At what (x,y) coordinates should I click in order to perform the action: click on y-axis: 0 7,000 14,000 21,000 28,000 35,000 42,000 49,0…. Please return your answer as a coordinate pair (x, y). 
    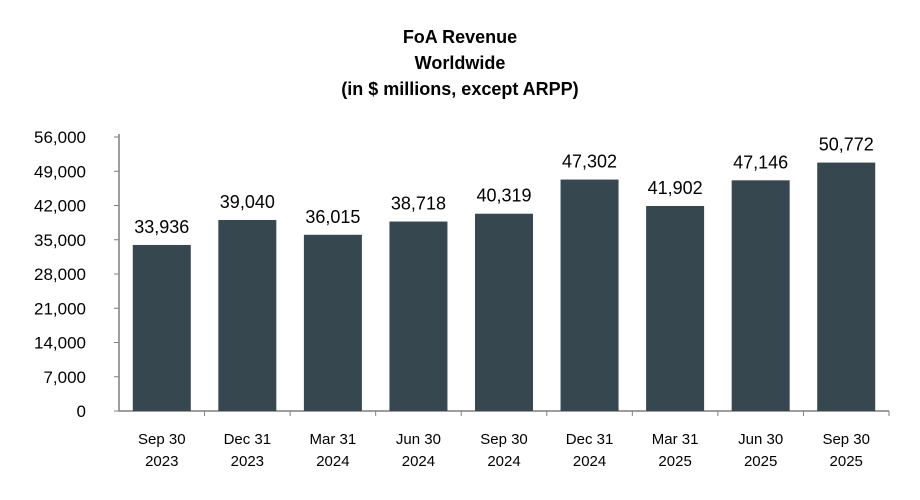
    Looking at the image, I should click on (77, 274).